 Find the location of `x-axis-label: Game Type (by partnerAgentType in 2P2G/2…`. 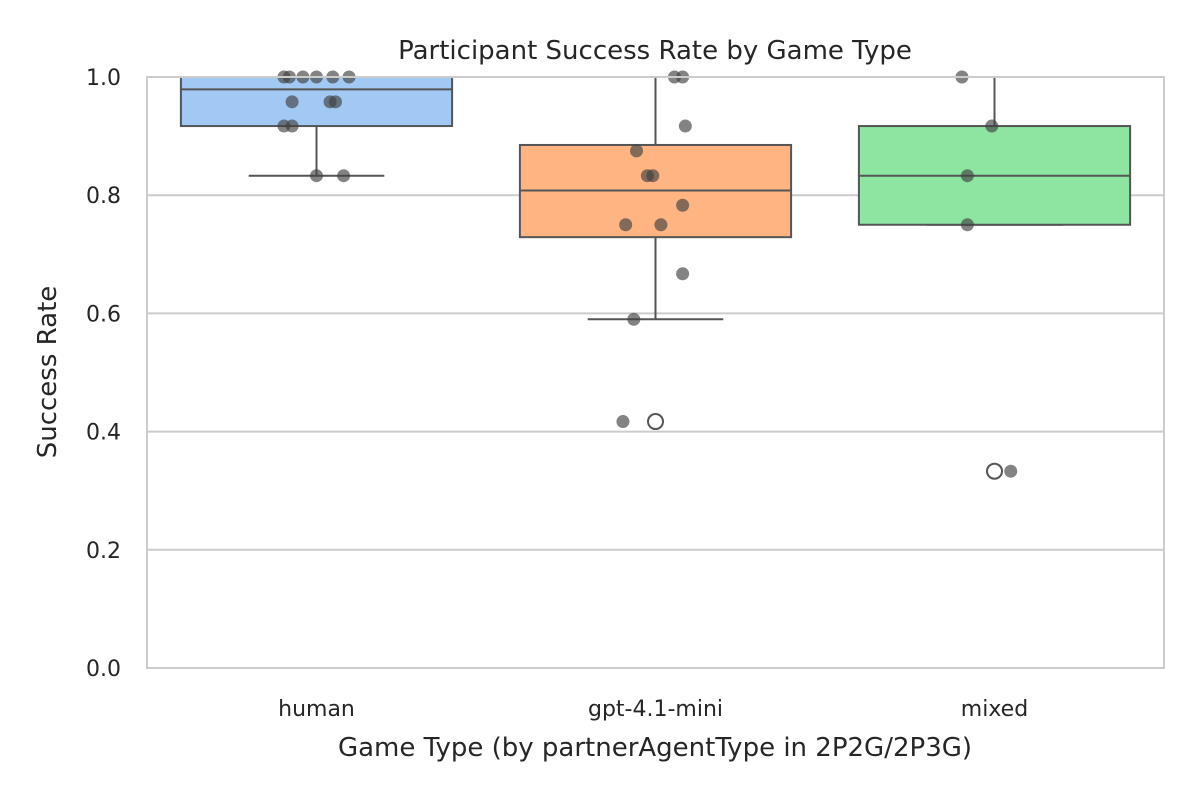

x-axis-label: Game Type (by partnerAgentType in 2P2G/2… is located at coordinates (655, 748).